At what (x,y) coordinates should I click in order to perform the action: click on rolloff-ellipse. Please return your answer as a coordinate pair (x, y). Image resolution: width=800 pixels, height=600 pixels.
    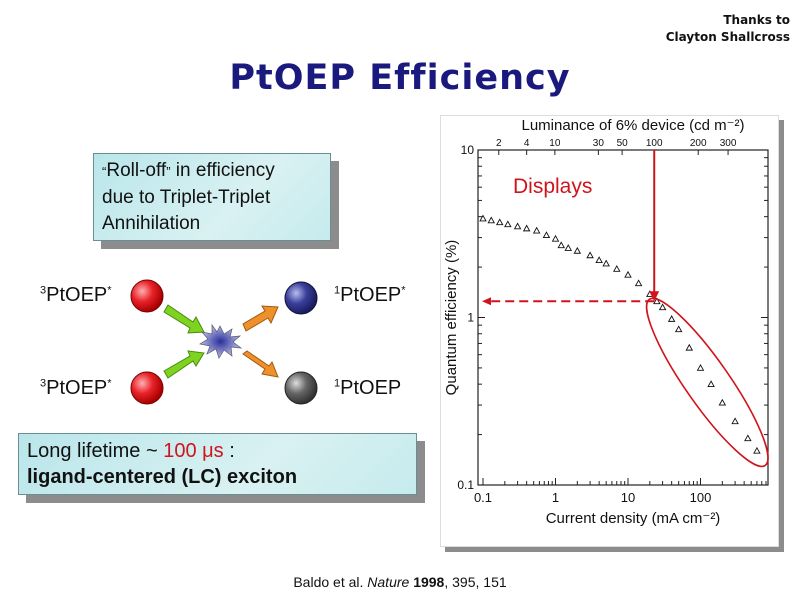
    Looking at the image, I should click on (707, 382).